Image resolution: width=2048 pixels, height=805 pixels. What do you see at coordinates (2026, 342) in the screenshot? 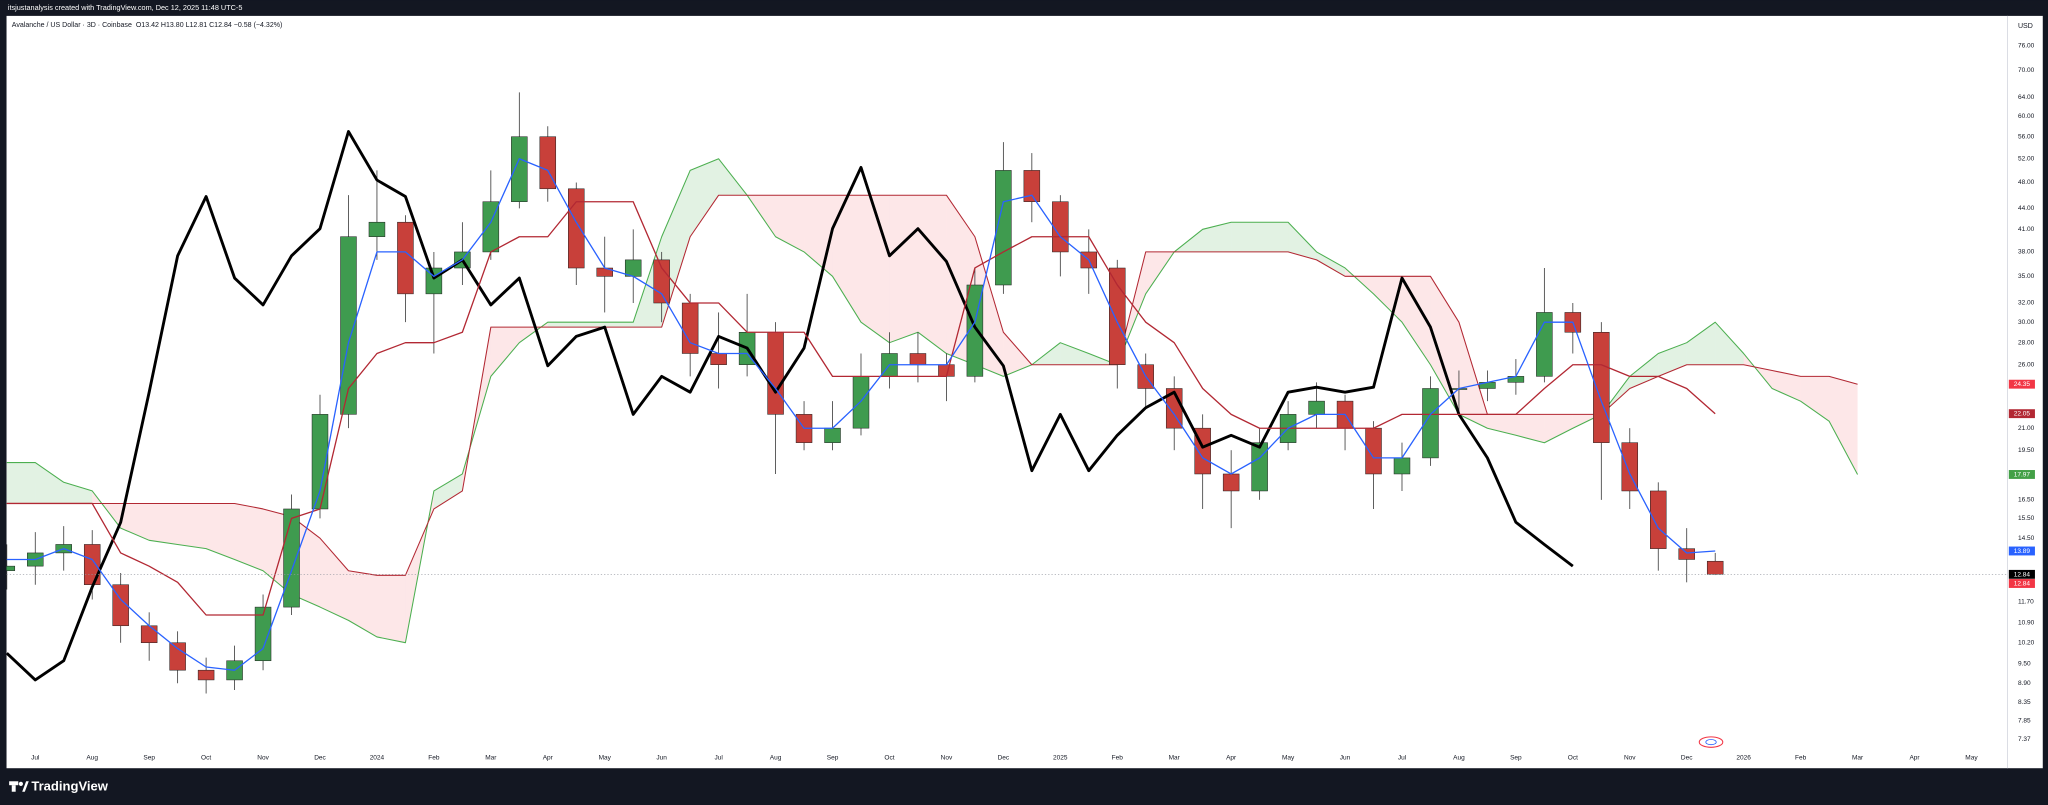
I see `y-tick-label: 28.00` at bounding box center [2026, 342].